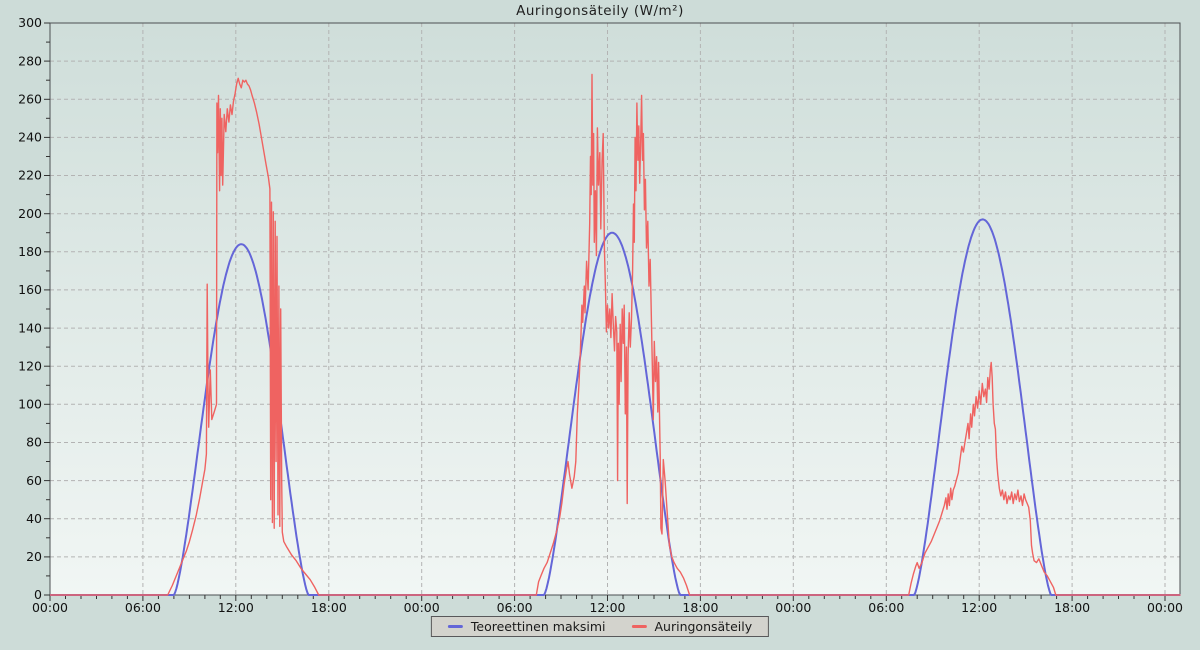 The image size is (1200, 650). What do you see at coordinates (455, 626) in the screenshot?
I see `legend-swatch-blue-line` at bounding box center [455, 626].